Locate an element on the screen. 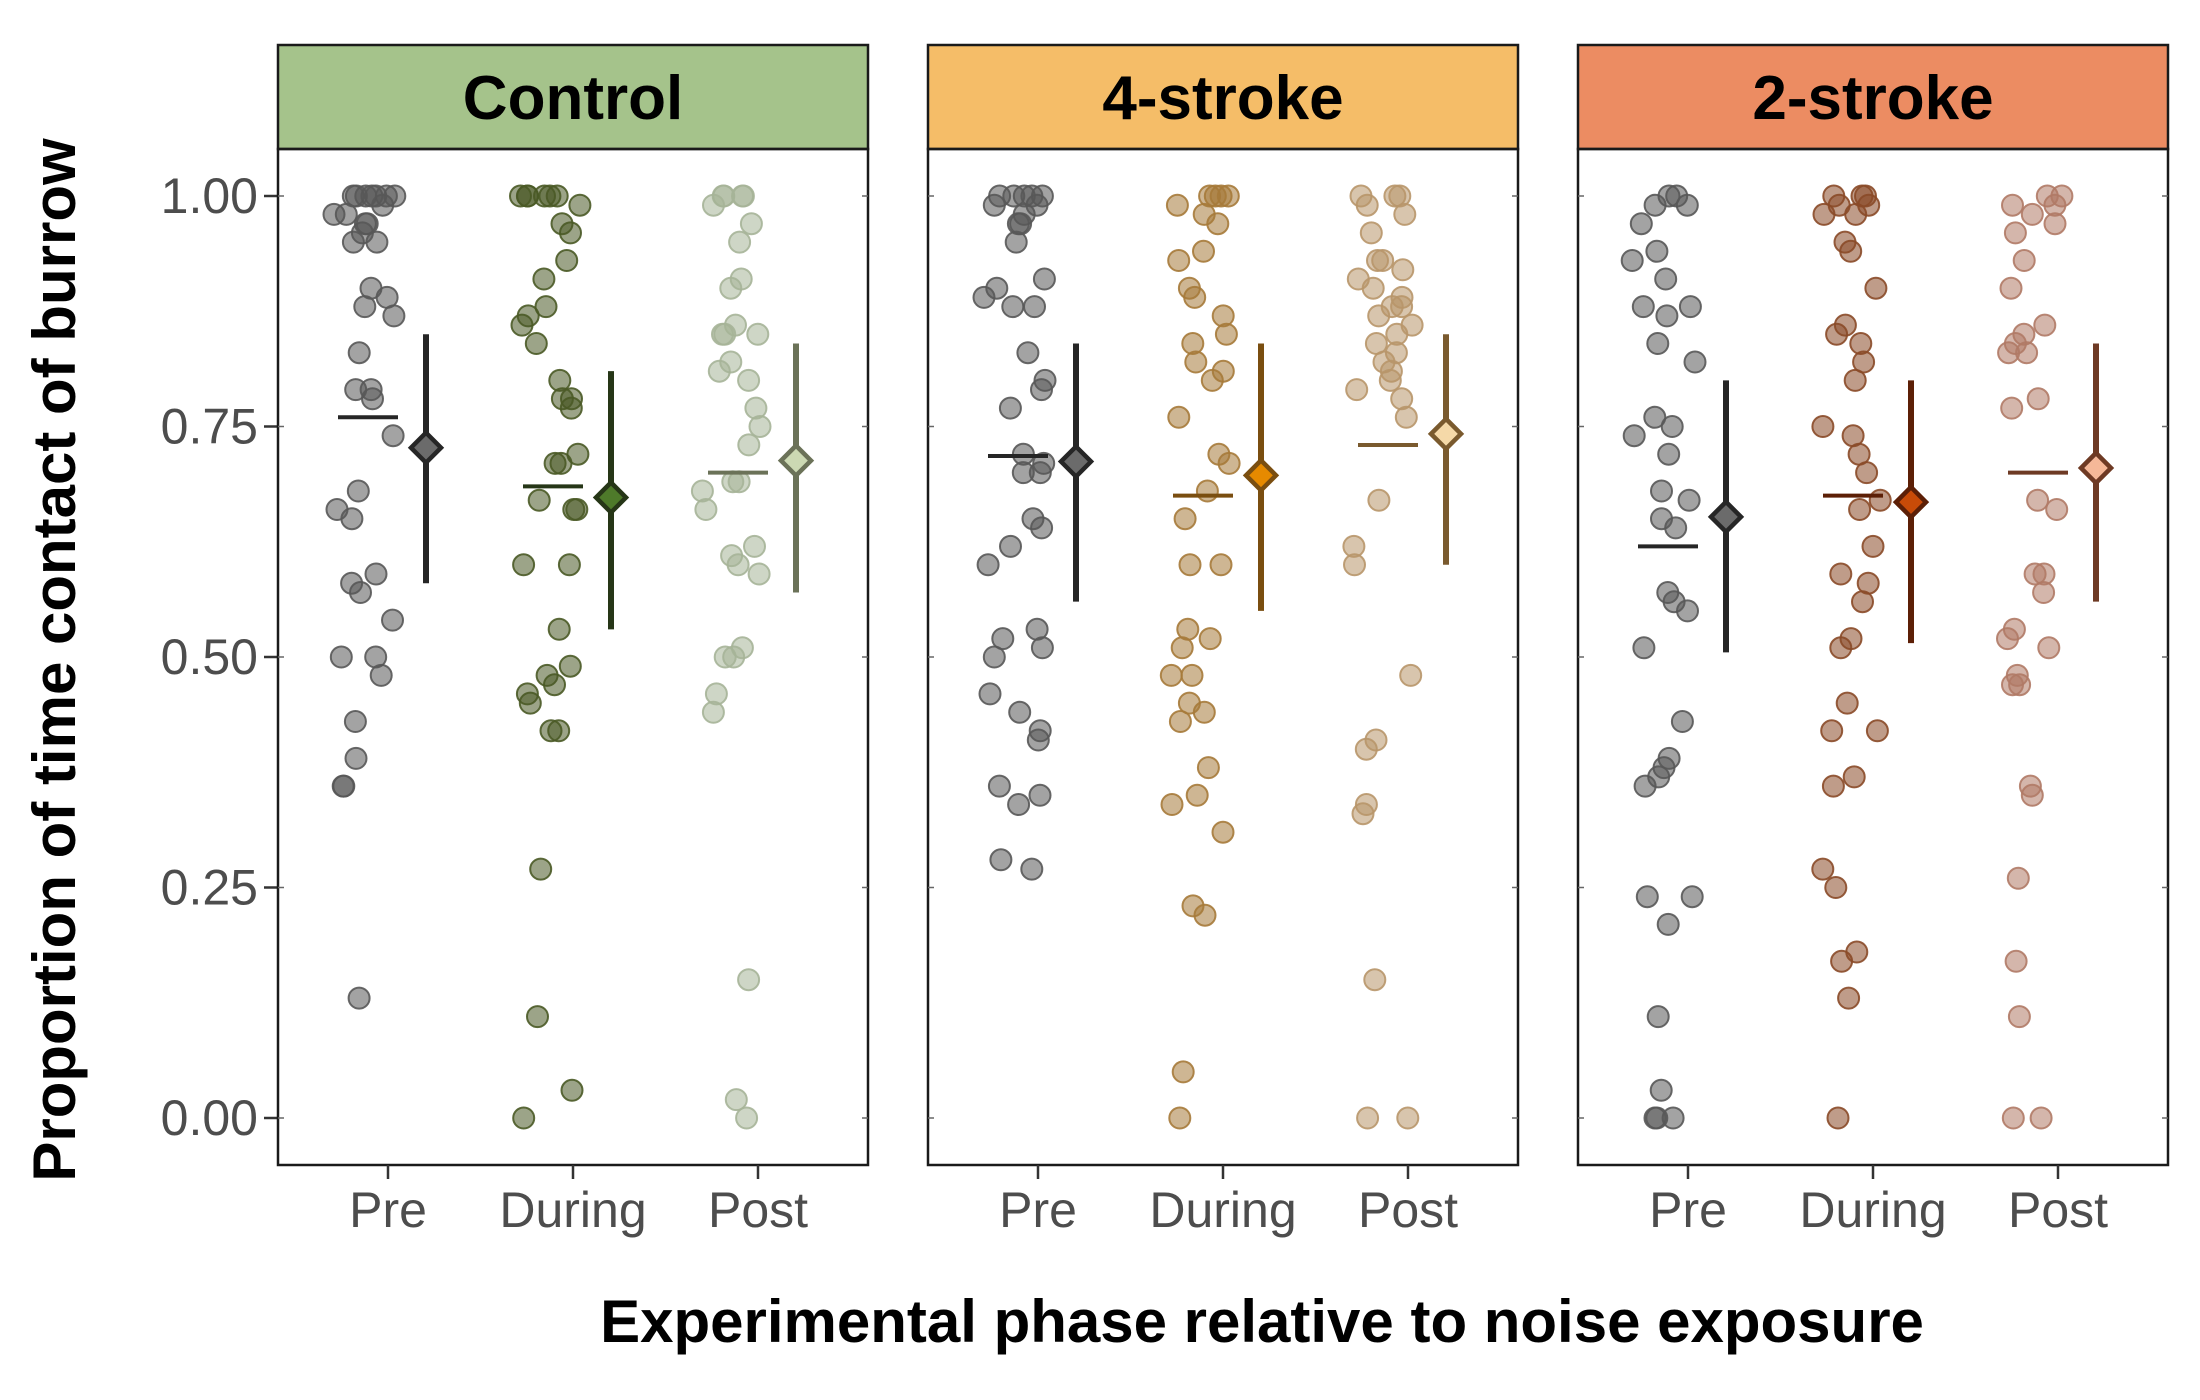 The height and width of the screenshot is (1400, 2200). facet-strip-title: 4-stroke is located at coordinates (1222, 98).